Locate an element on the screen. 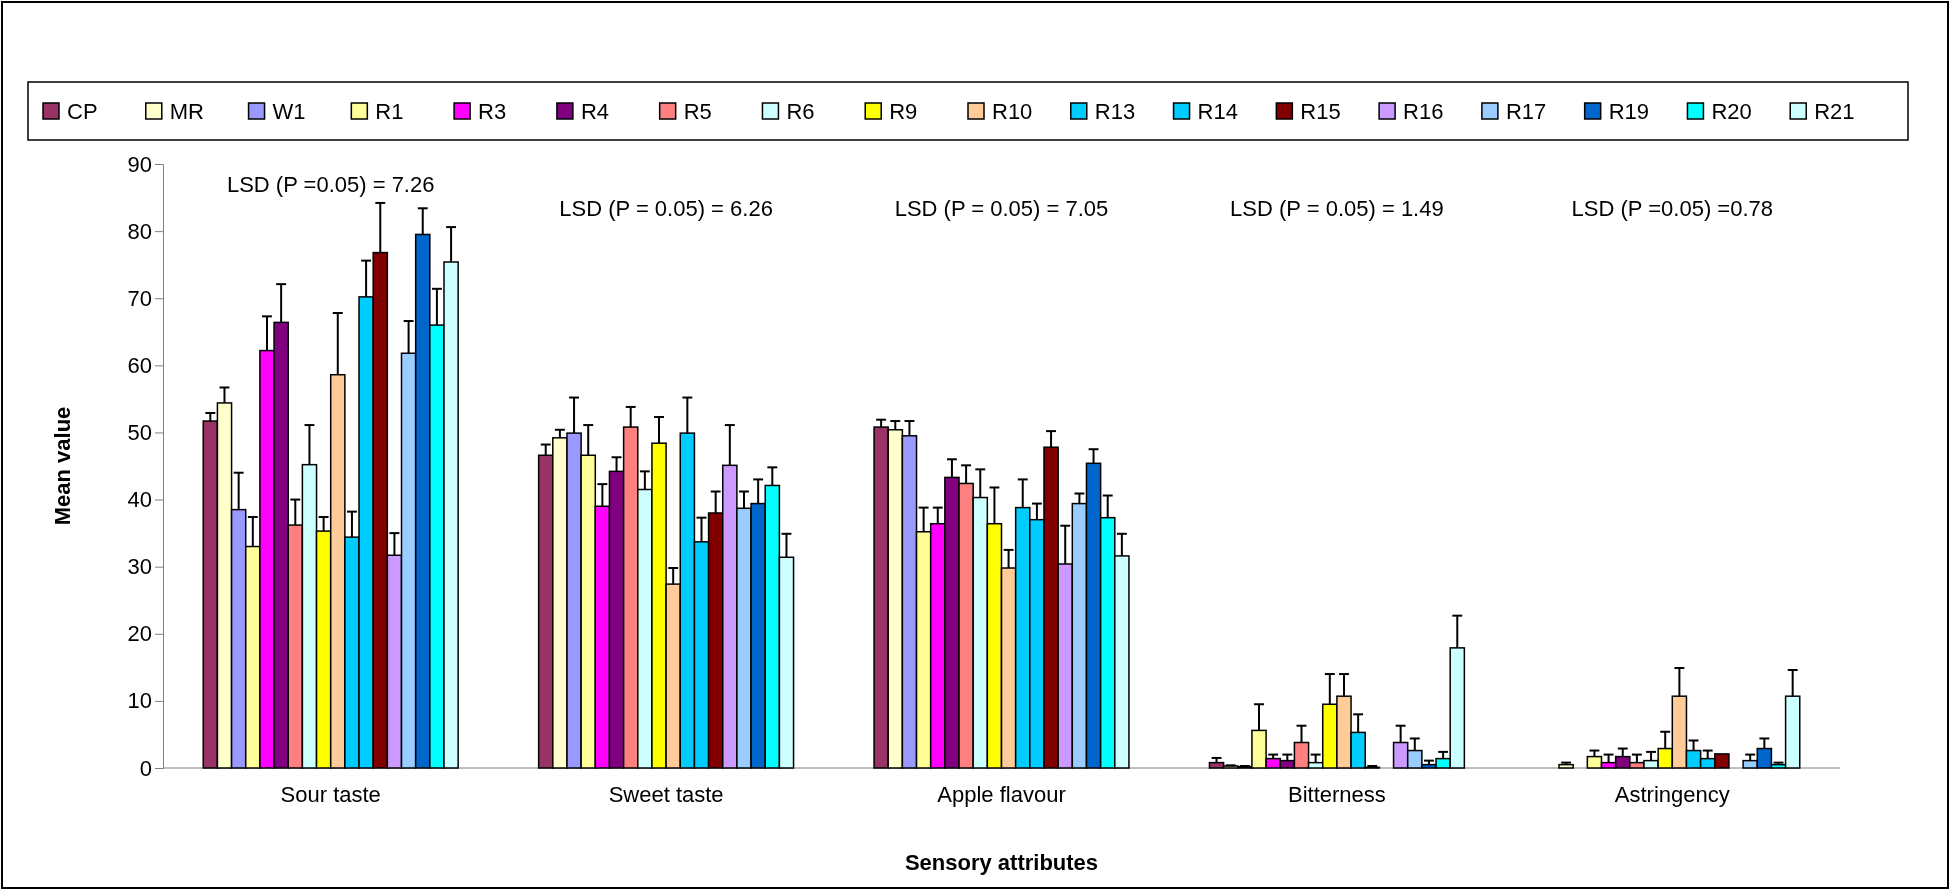  legend-label: R17 is located at coordinates (1526, 111).